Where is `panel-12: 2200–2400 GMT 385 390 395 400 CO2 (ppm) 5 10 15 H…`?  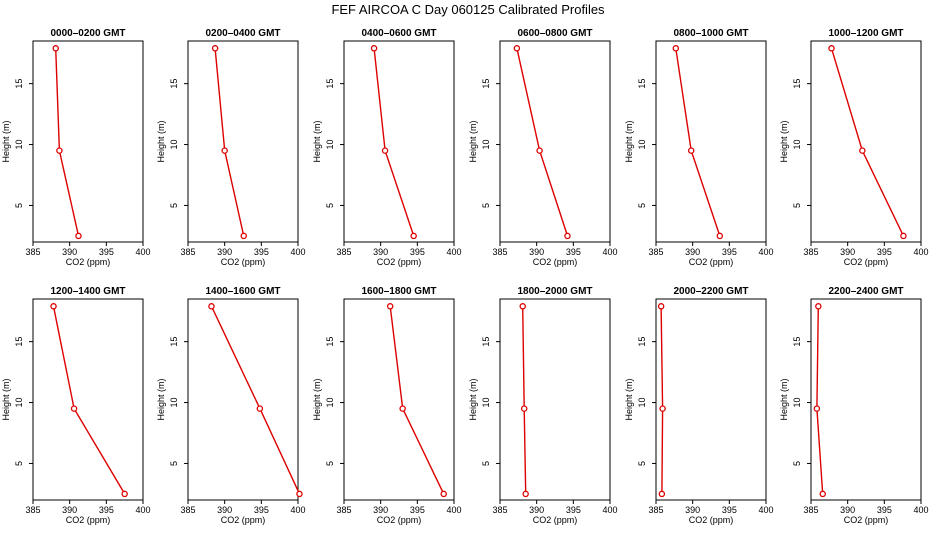 panel-12: 2200–2400 GMT 385 390 395 400 CO2 (ppm) 5 10 15 H… is located at coordinates (854, 405).